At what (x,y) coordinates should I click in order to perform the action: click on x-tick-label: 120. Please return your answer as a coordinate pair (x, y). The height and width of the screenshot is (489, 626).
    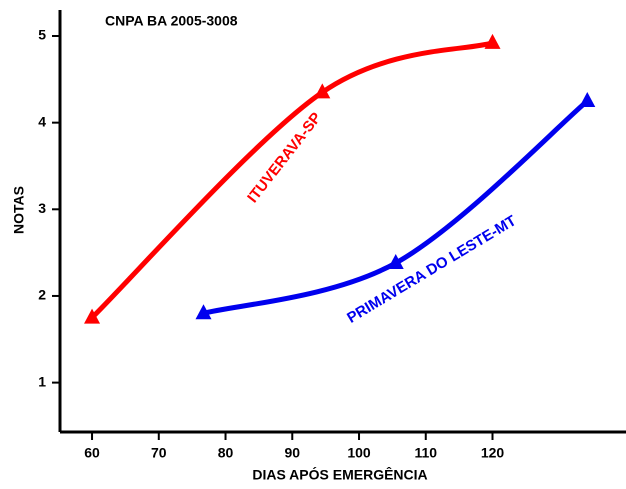
    Looking at the image, I should click on (493, 453).